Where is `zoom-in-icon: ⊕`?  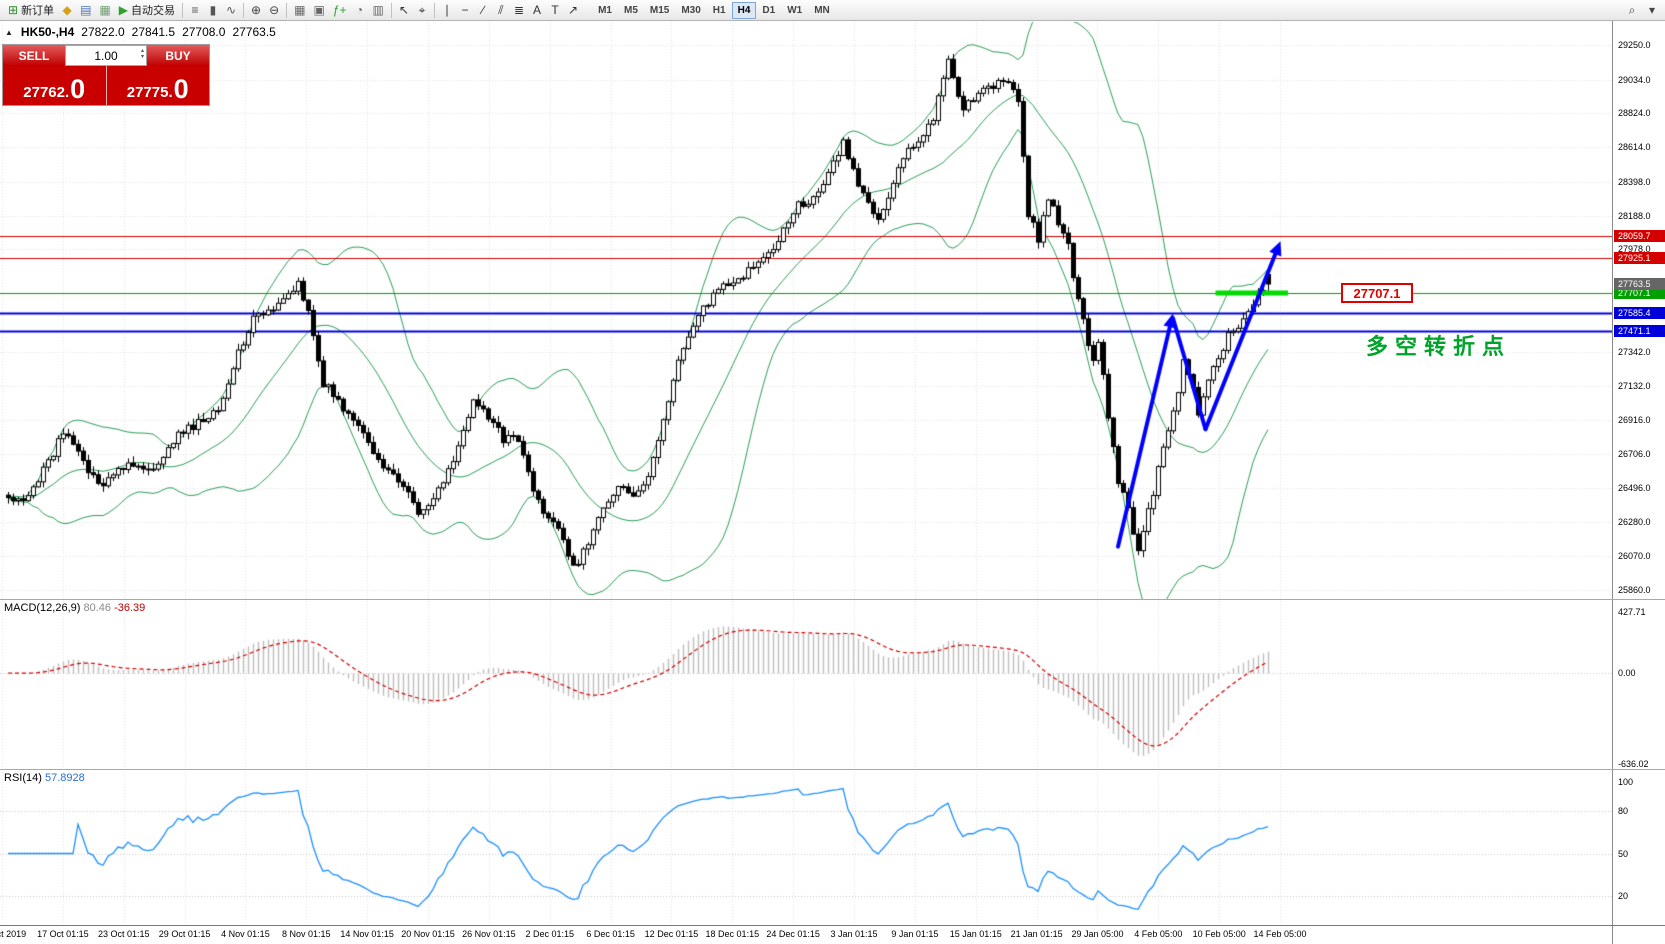 zoom-in-icon: ⊕ is located at coordinates (256, 10).